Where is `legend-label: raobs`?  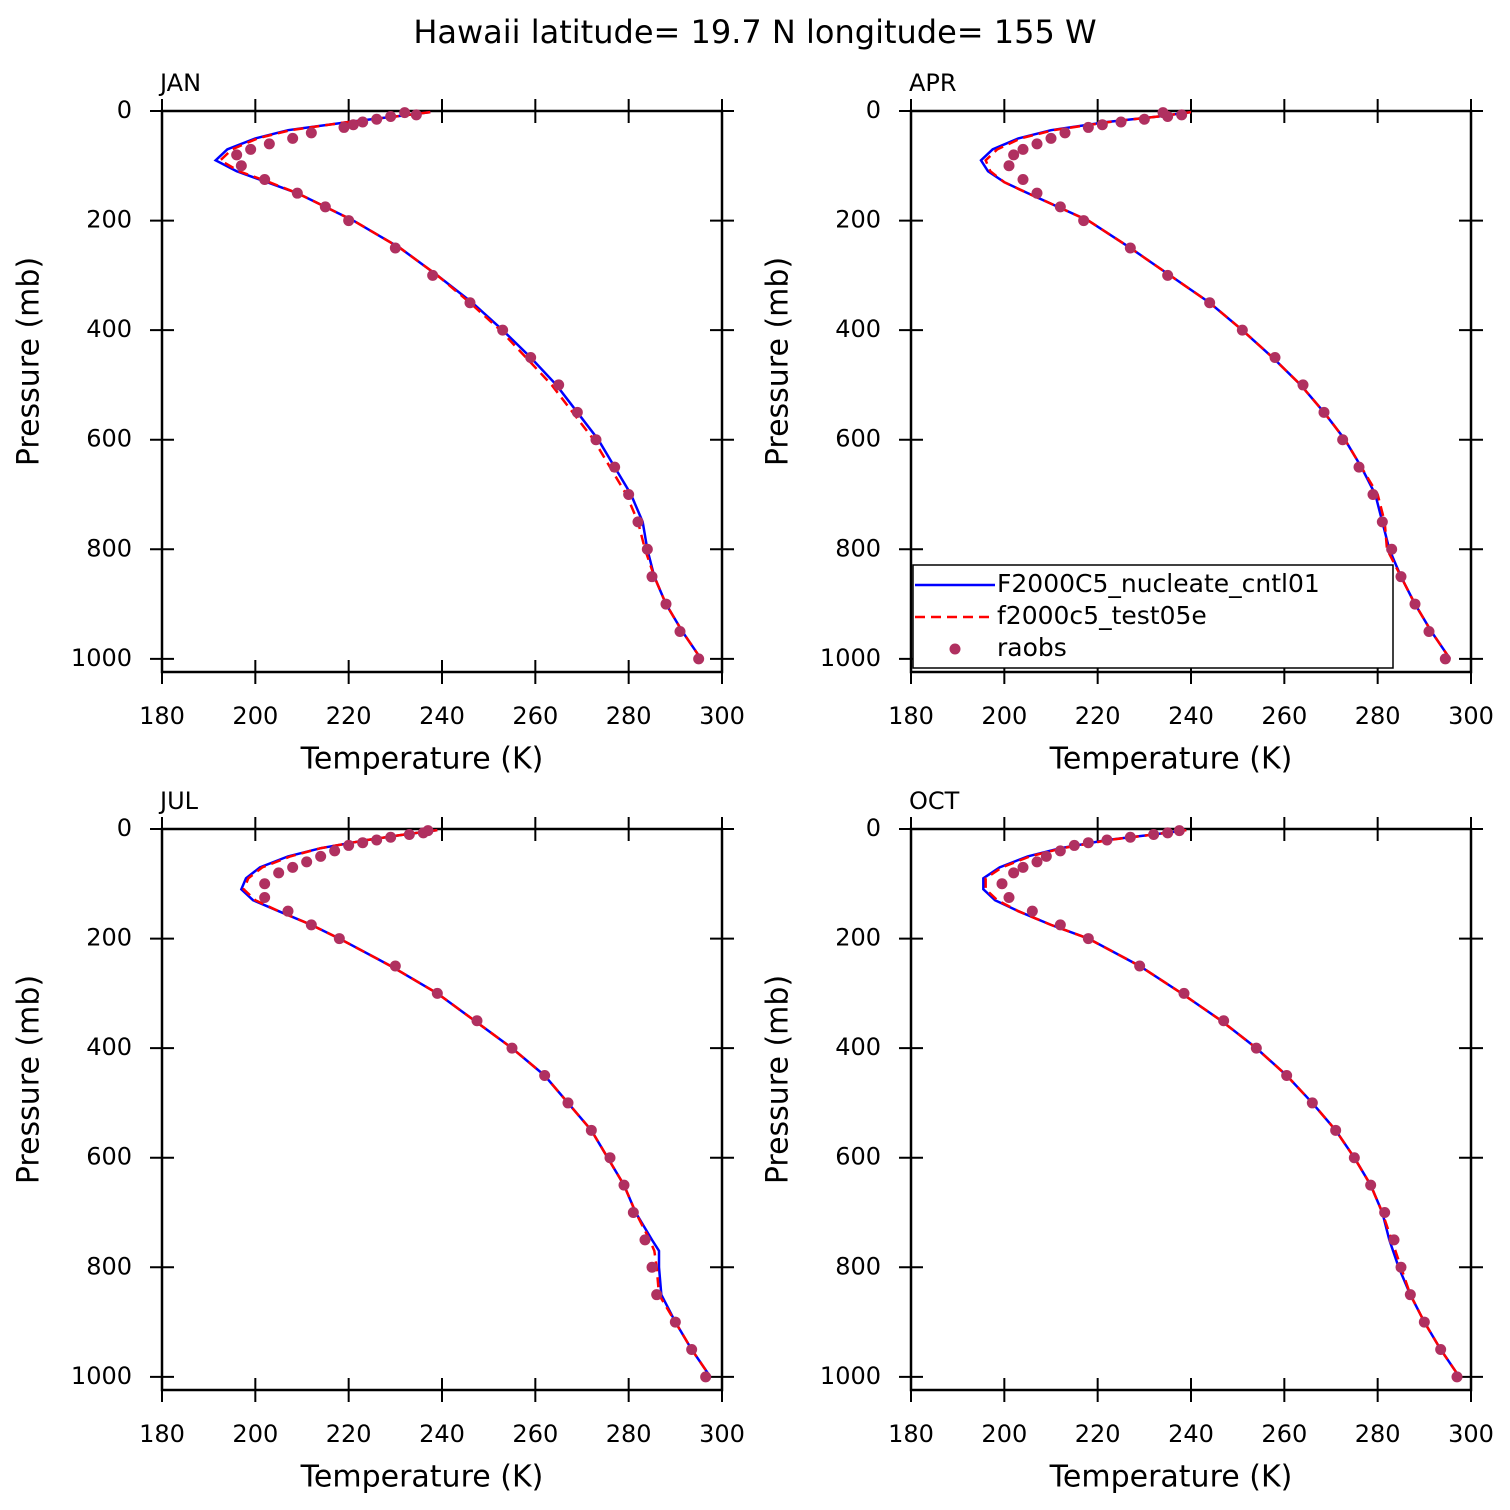
legend-label: raobs is located at coordinates (1032, 647).